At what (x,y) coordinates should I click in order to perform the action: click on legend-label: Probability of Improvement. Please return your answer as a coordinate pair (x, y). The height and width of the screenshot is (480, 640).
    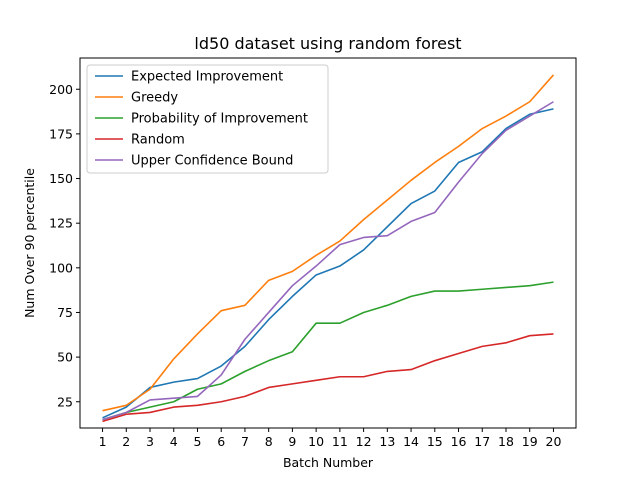
    Looking at the image, I should click on (219, 119).